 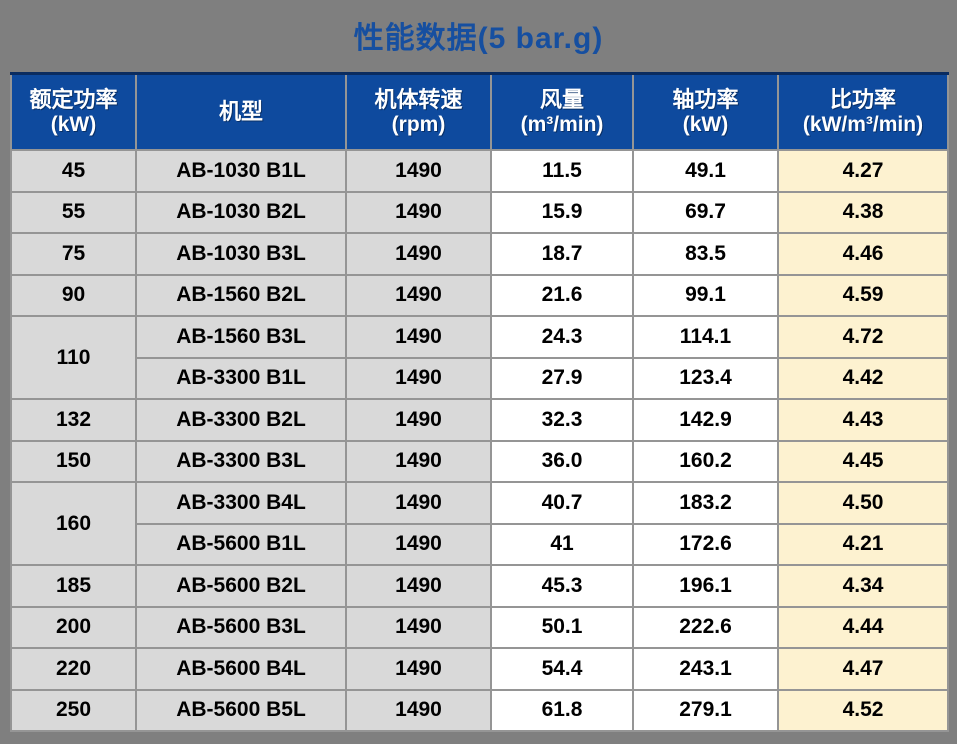 I want to click on airflow-cell: 50.1, so click(x=562, y=627).